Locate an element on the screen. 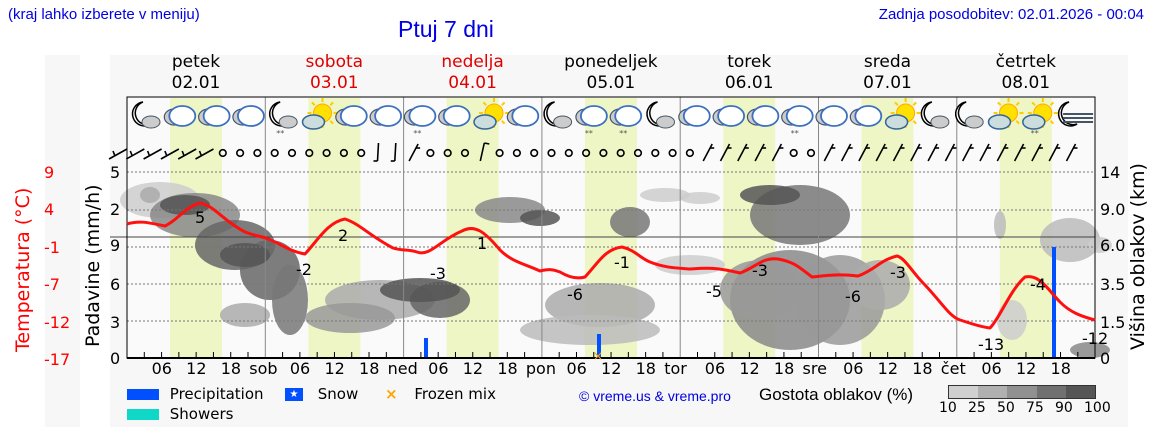 Image resolution: width=1152 pixels, height=443 pixels. temp-tick: -1 is located at coordinates (52, 247).